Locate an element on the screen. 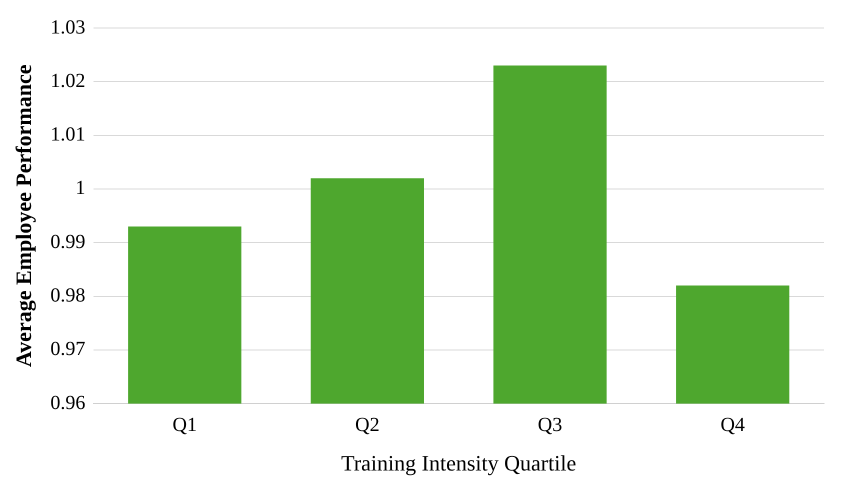 The height and width of the screenshot is (500, 842). y-tick-label: 1 is located at coordinates (80, 188).